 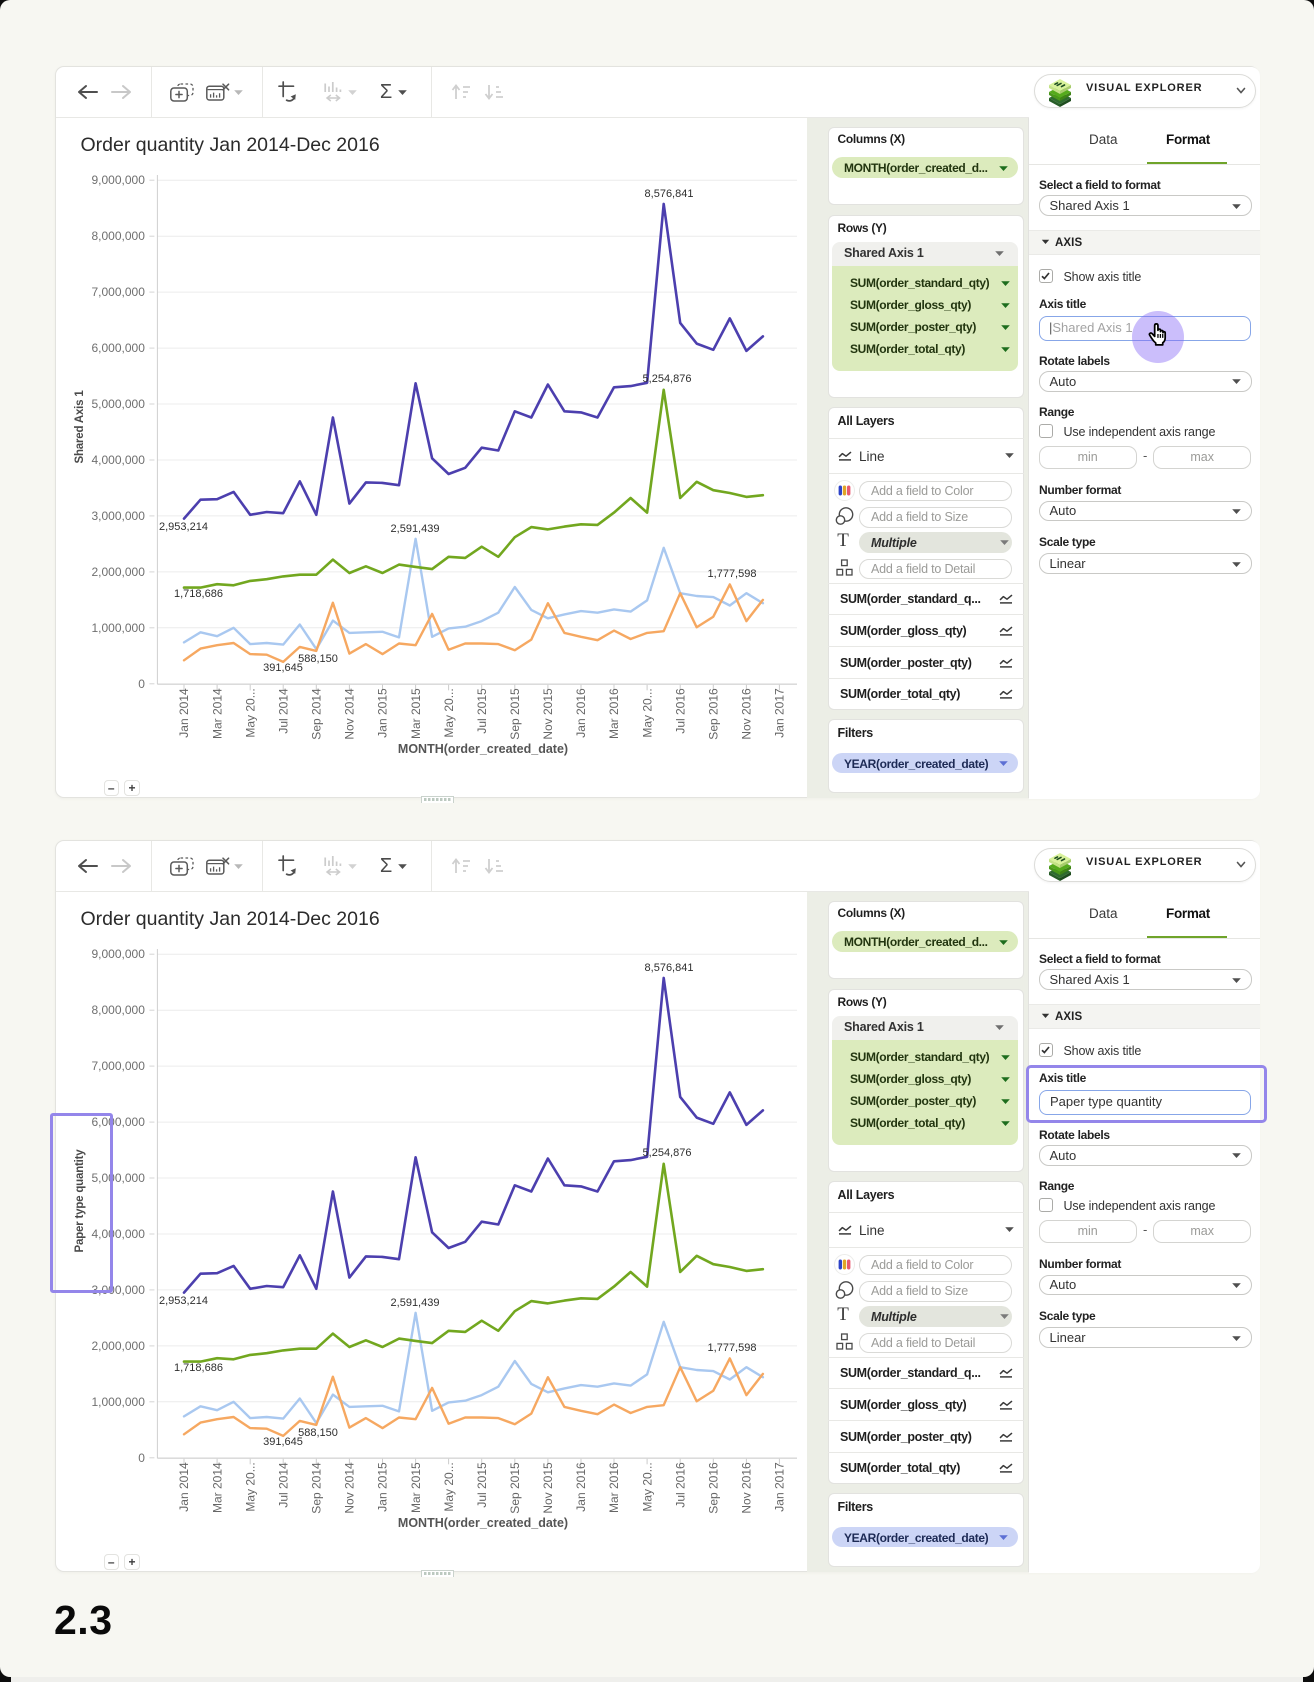 What do you see at coordinates (80, 1201) in the screenshot?
I see `svg-text: Paper type quantity` at bounding box center [80, 1201].